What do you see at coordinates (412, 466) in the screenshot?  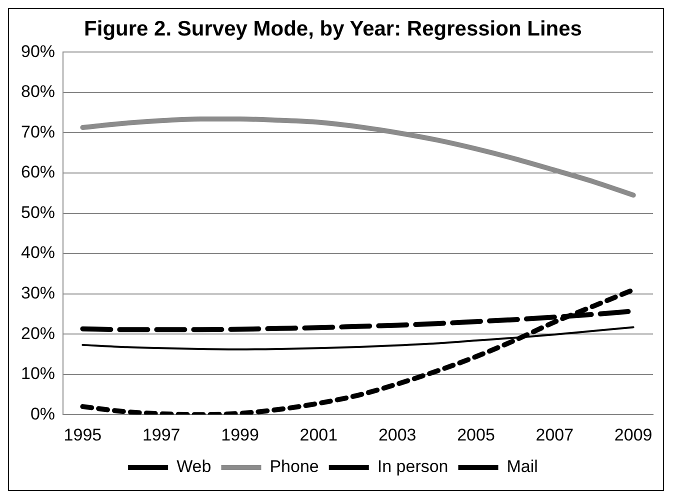 I see `legend-label: In person` at bounding box center [412, 466].